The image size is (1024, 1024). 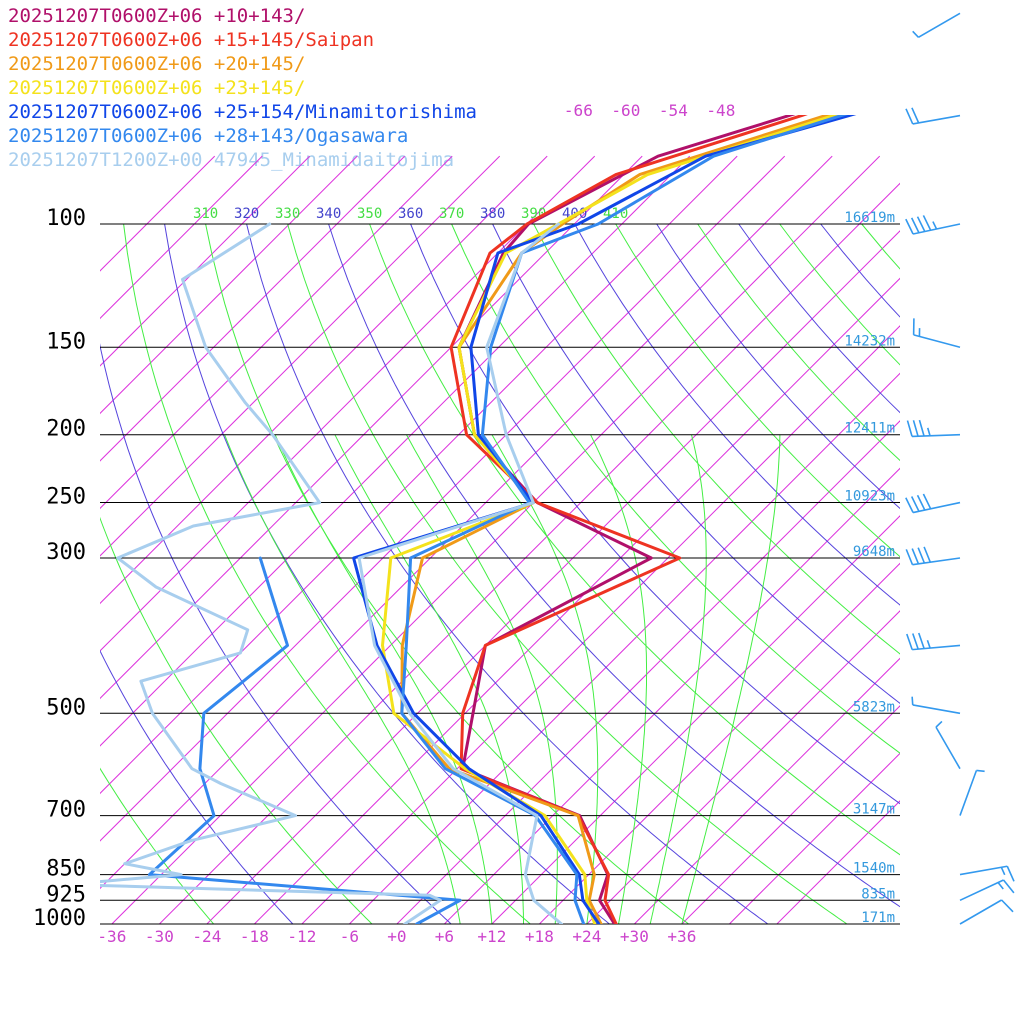 I want to click on height-label: 16619m, so click(x=869, y=218).